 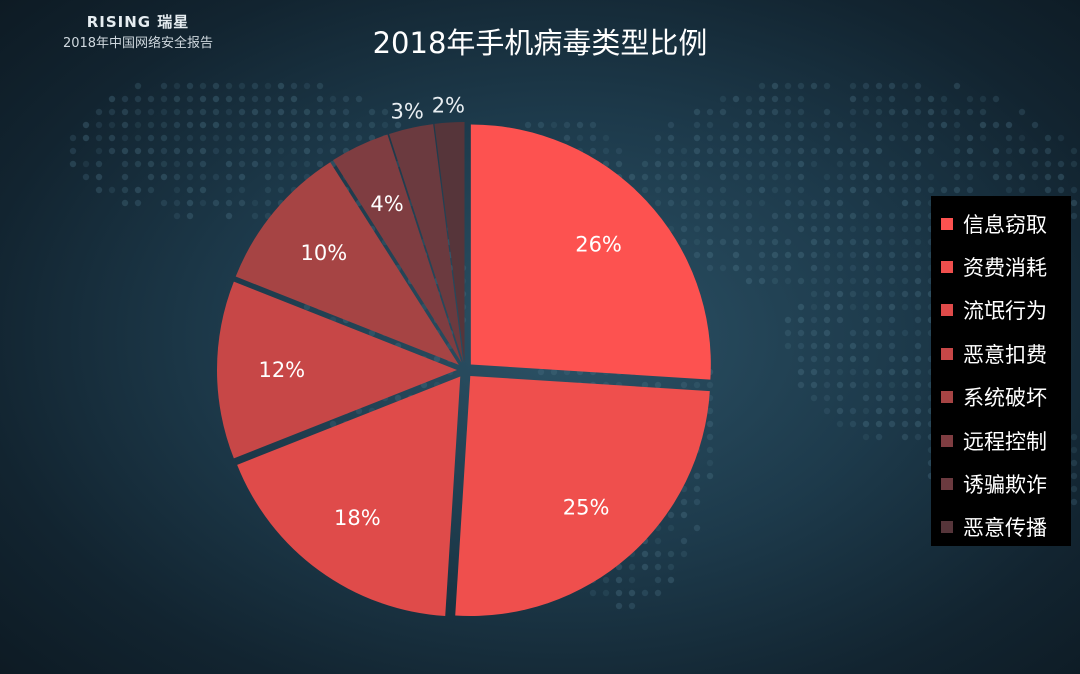 I want to click on legend-item: 恶意扣费, so click(x=1006, y=353).